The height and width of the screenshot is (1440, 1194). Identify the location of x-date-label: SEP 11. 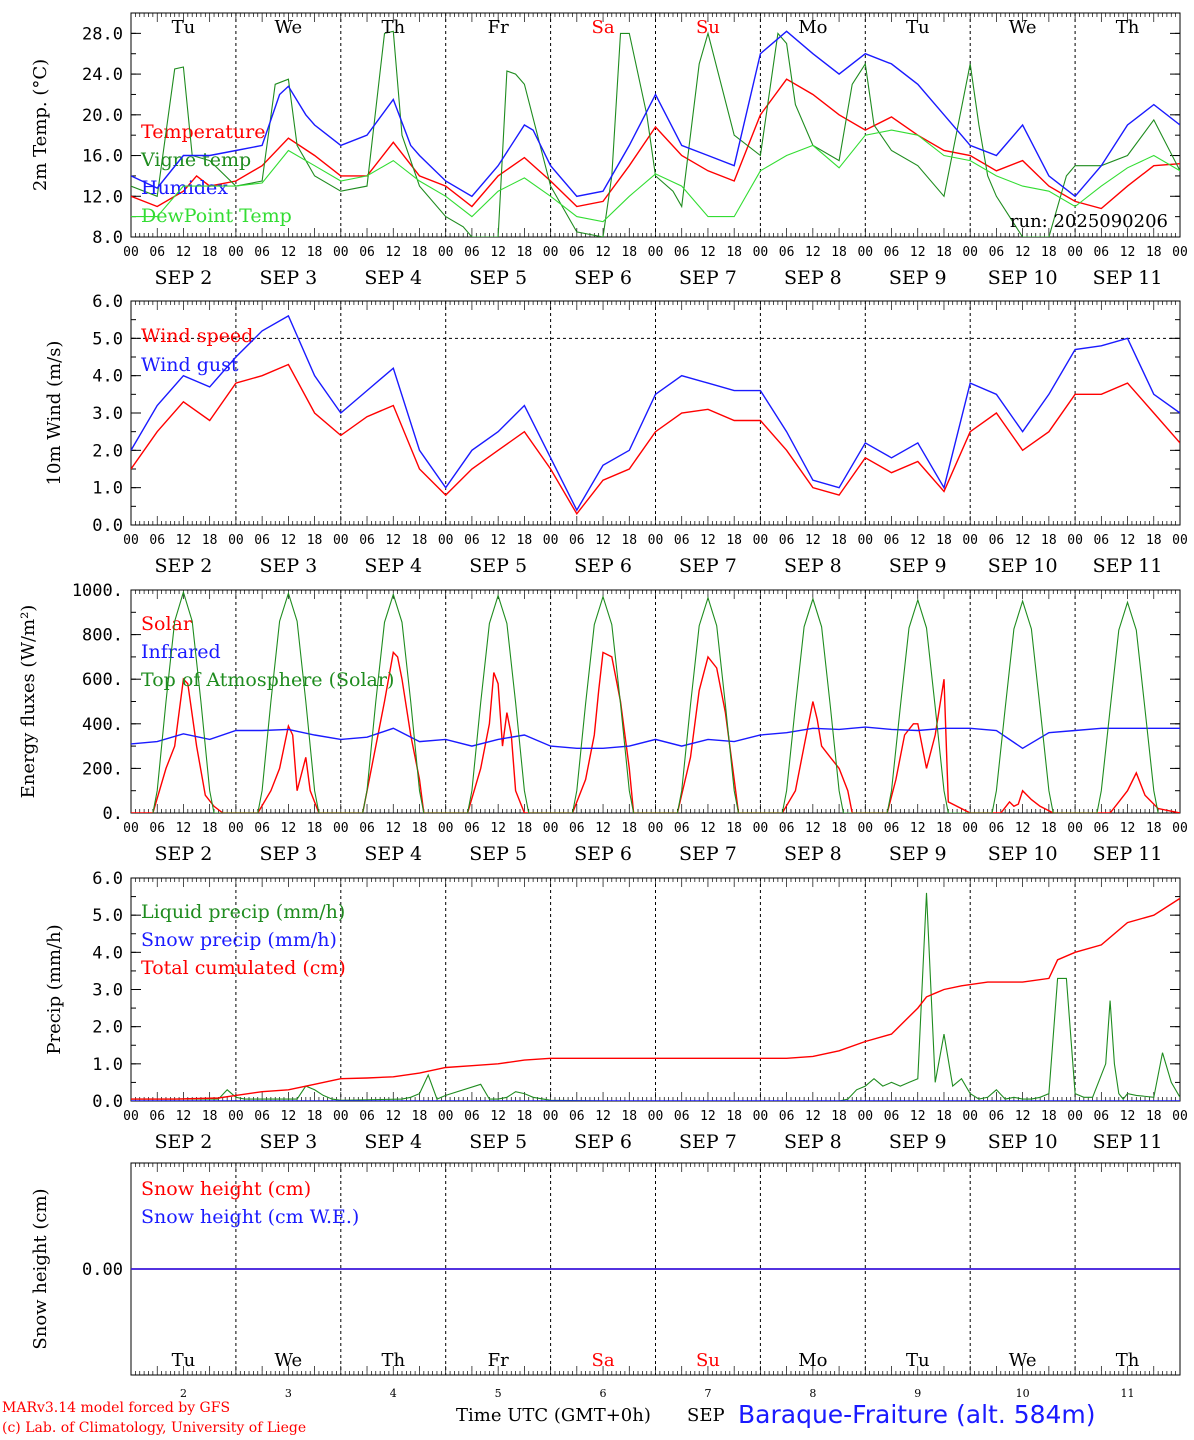
(1128, 566).